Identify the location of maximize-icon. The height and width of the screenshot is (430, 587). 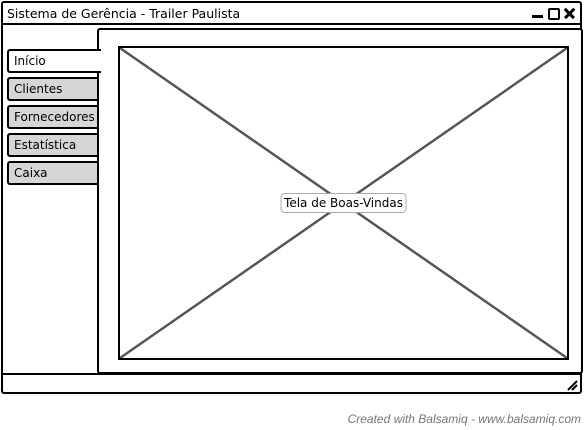
(553, 13).